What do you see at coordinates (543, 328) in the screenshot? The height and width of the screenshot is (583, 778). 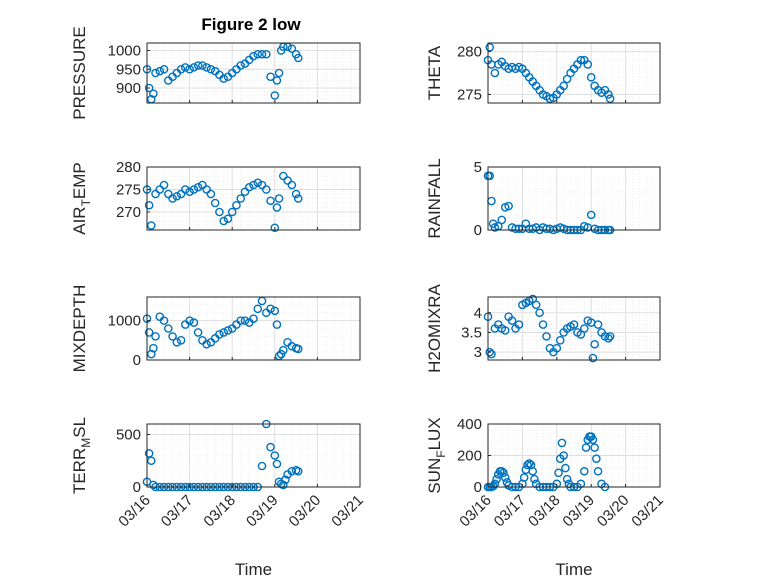 I see `subplot-6: 3 3.5 4 H2OMIXRA` at bounding box center [543, 328].